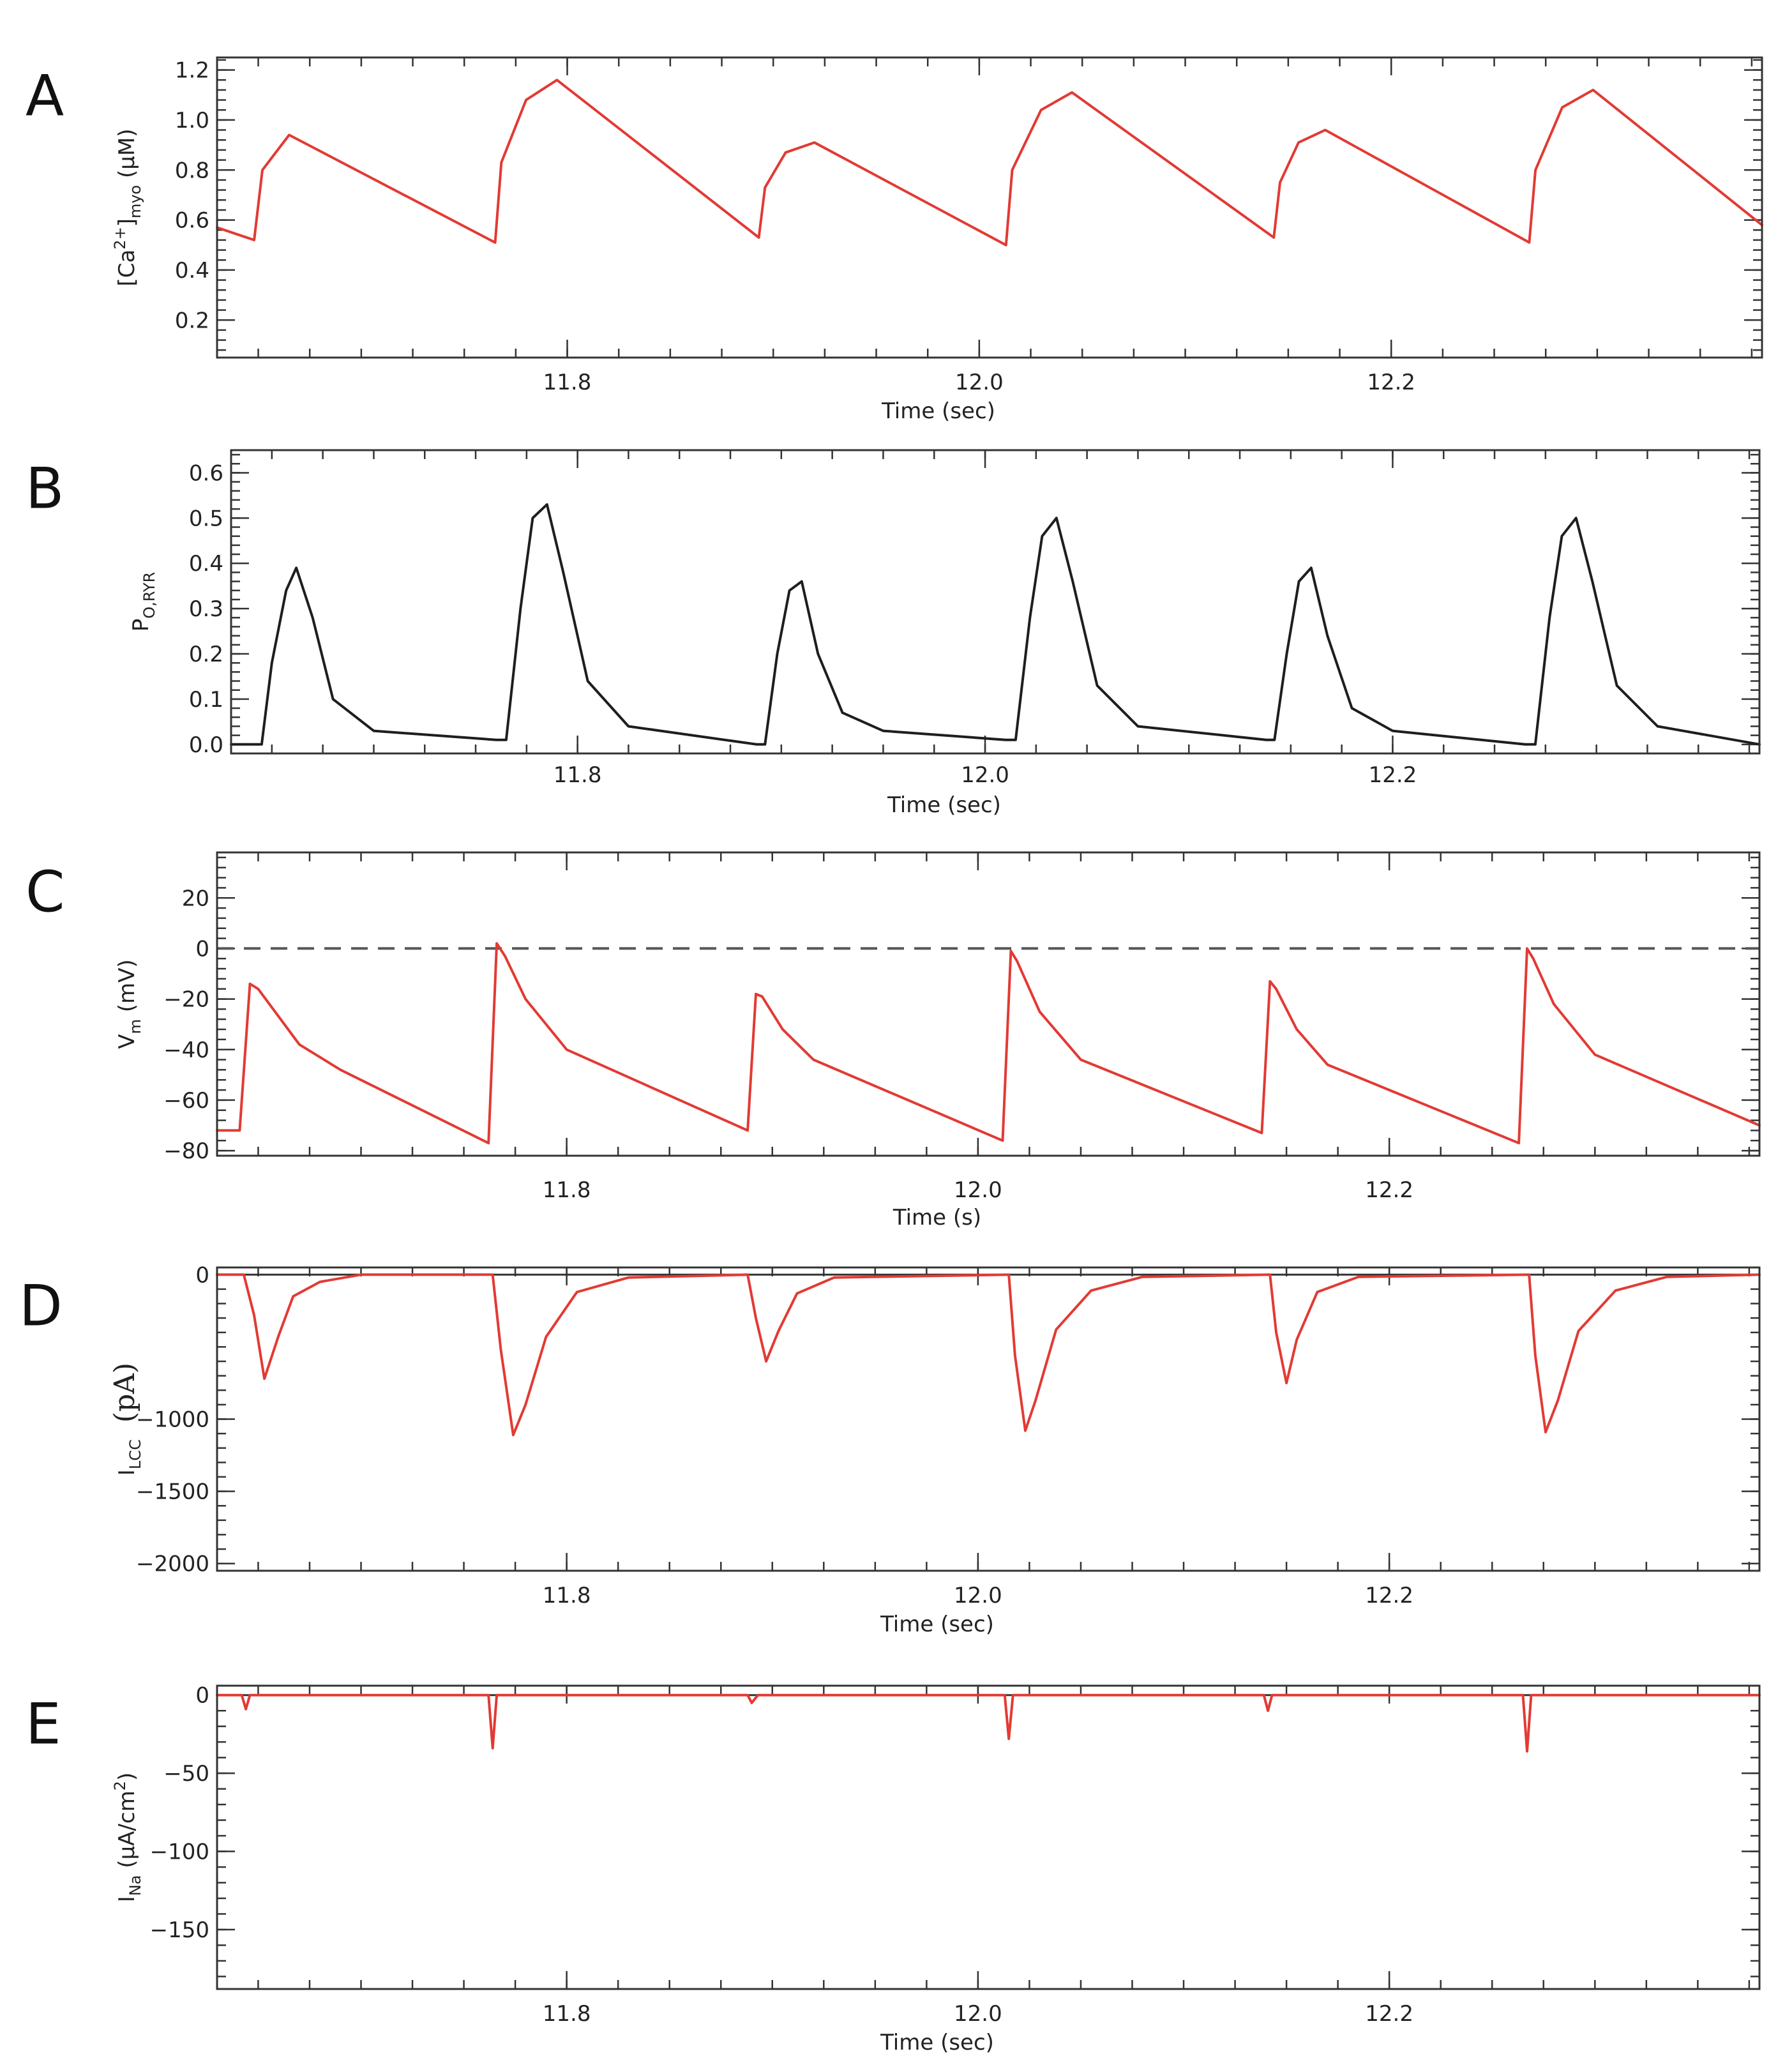  Describe the element at coordinates (127, 1777) in the screenshot. I see `y-title-close: )` at that location.